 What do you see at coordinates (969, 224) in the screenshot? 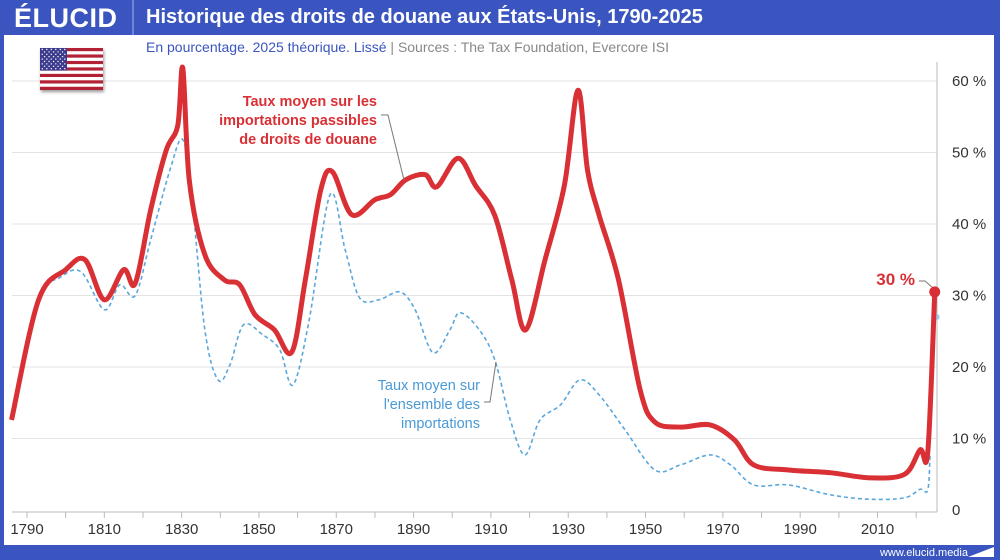
I see `y-tick-label: 40 %` at bounding box center [969, 224].